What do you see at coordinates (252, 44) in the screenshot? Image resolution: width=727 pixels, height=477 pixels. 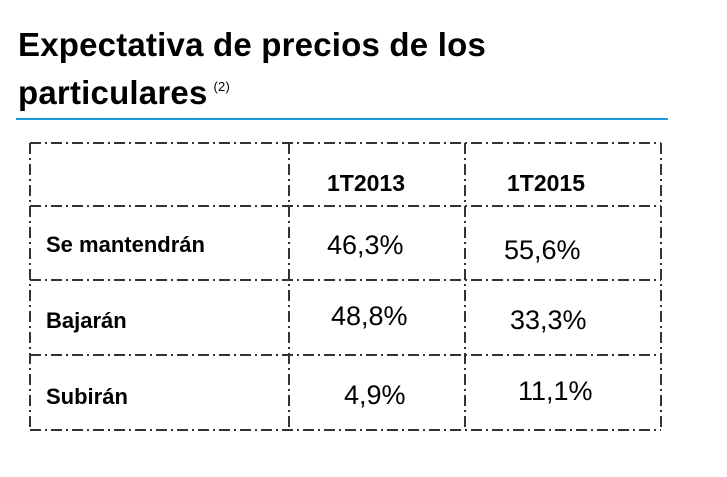 I see `title-line-1: Expectativa de precios de los` at bounding box center [252, 44].